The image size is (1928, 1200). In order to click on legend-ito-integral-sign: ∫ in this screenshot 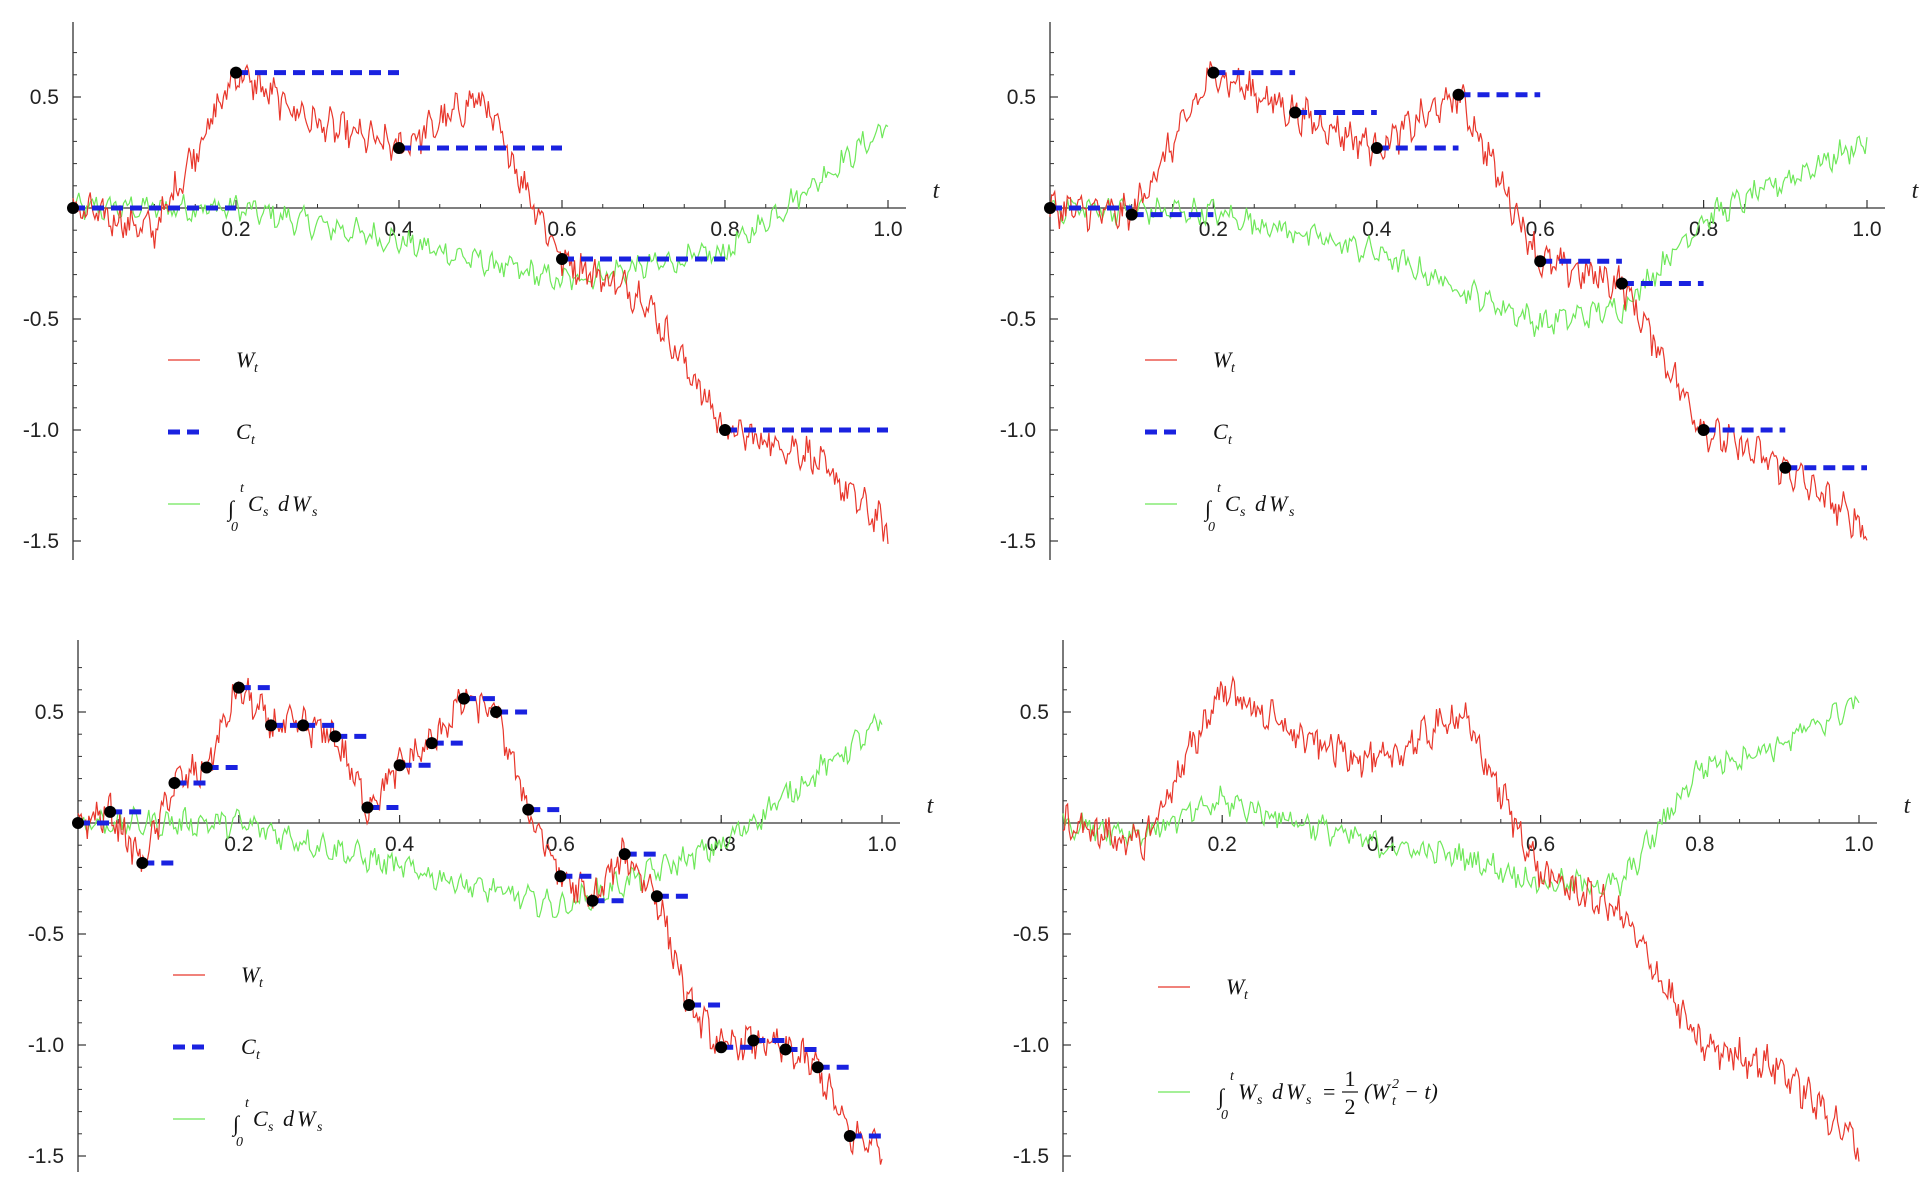, I will do `click(1221, 1097)`.